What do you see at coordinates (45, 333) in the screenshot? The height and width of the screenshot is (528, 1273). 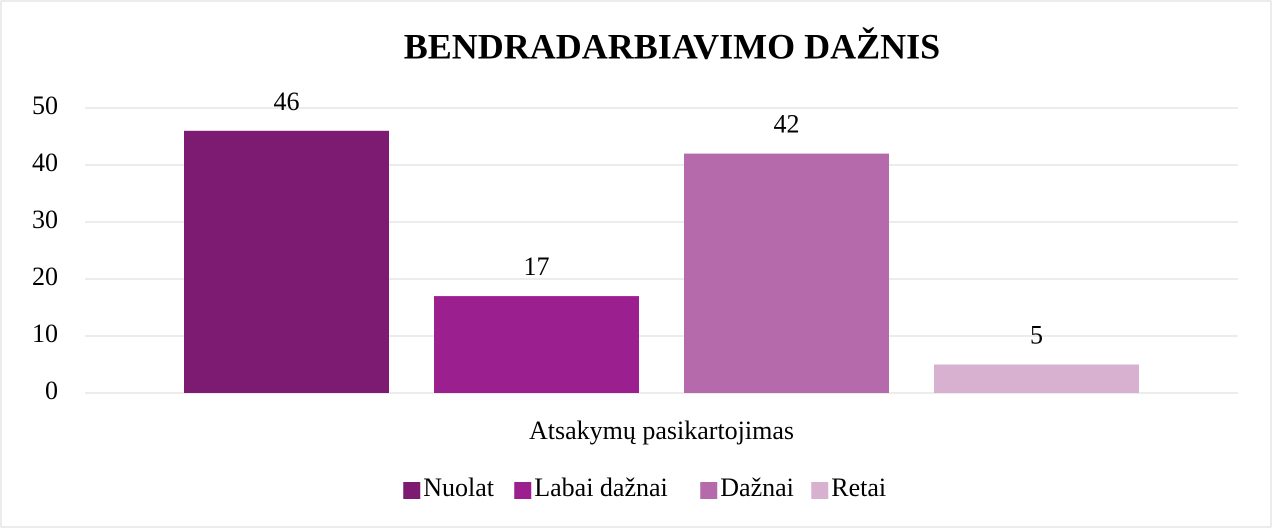 I see `y-tick-label: 10` at bounding box center [45, 333].